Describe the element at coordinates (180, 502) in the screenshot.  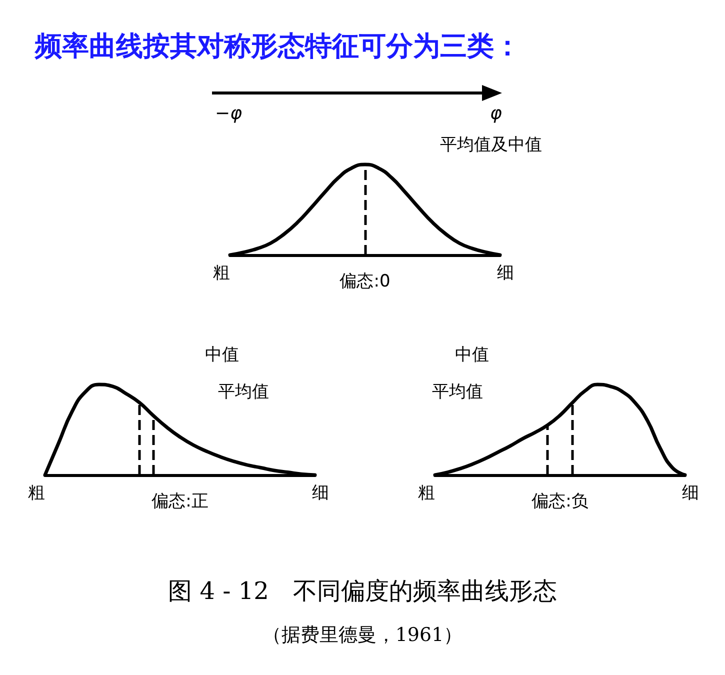
I see `x-axis-title: 偏态:正` at that location.